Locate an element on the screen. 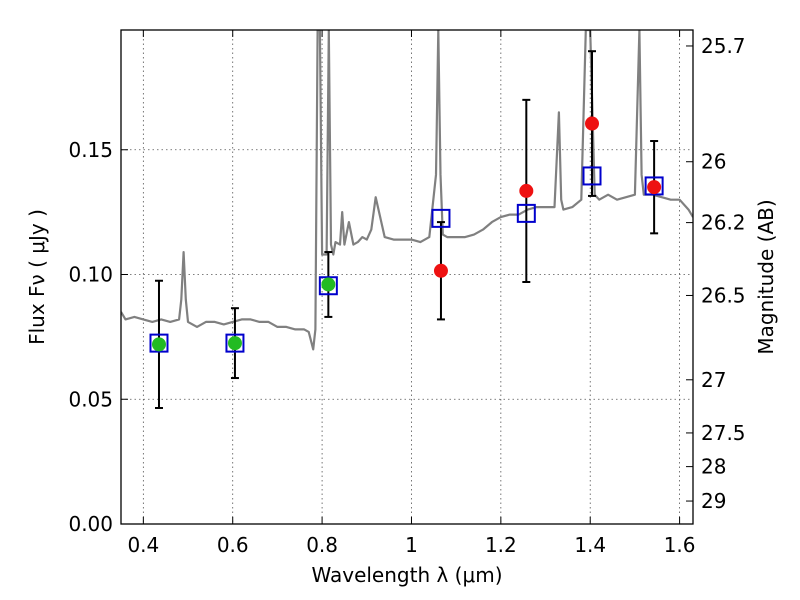  mag-tick-label: 28 is located at coordinates (713, 467).